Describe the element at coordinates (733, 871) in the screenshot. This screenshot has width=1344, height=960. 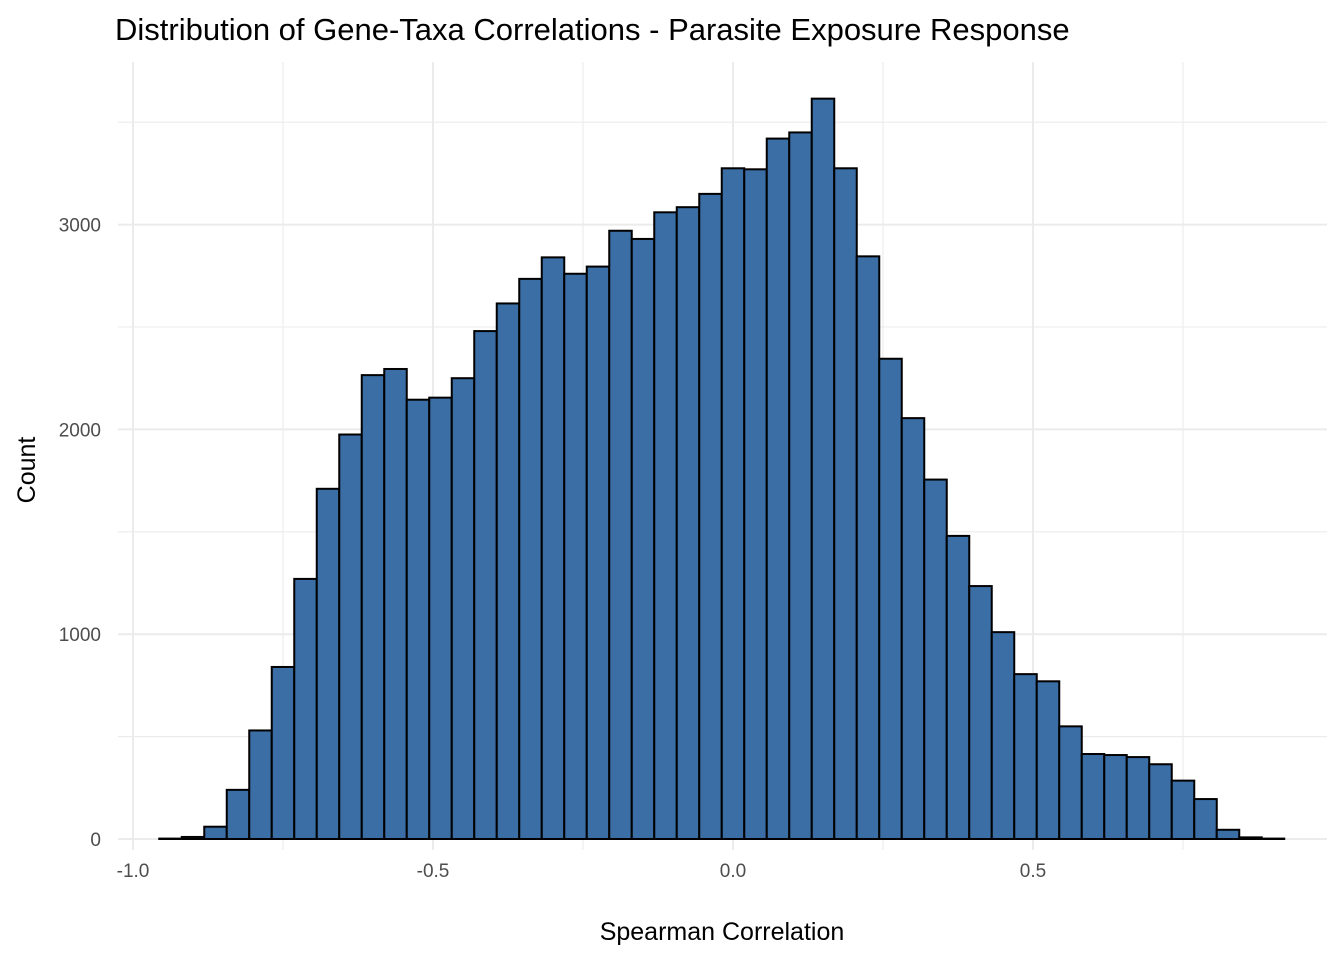
I see `x-tick-label: 0.0` at that location.